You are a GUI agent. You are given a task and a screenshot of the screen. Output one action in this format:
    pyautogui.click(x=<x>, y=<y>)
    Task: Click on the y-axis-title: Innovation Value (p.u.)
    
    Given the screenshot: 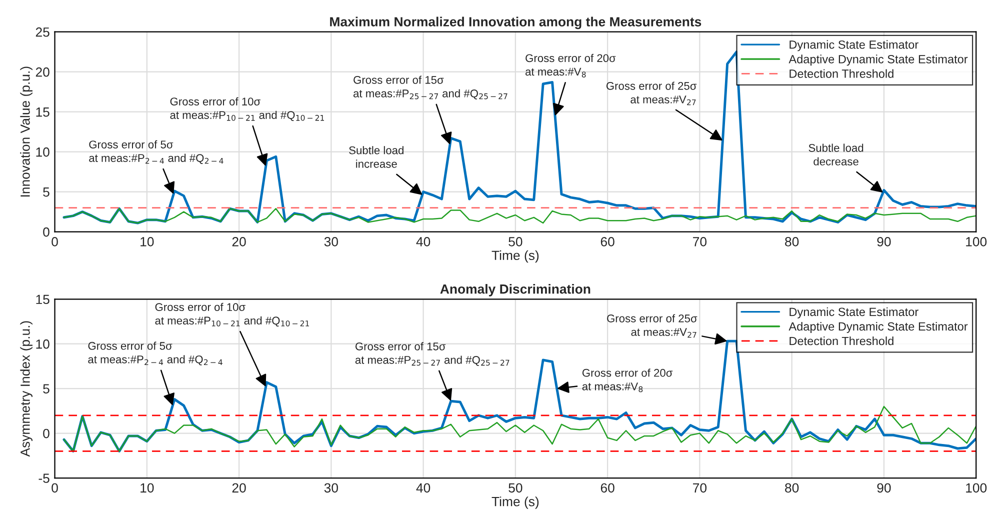 What is the action you would take?
    pyautogui.click(x=26, y=131)
    